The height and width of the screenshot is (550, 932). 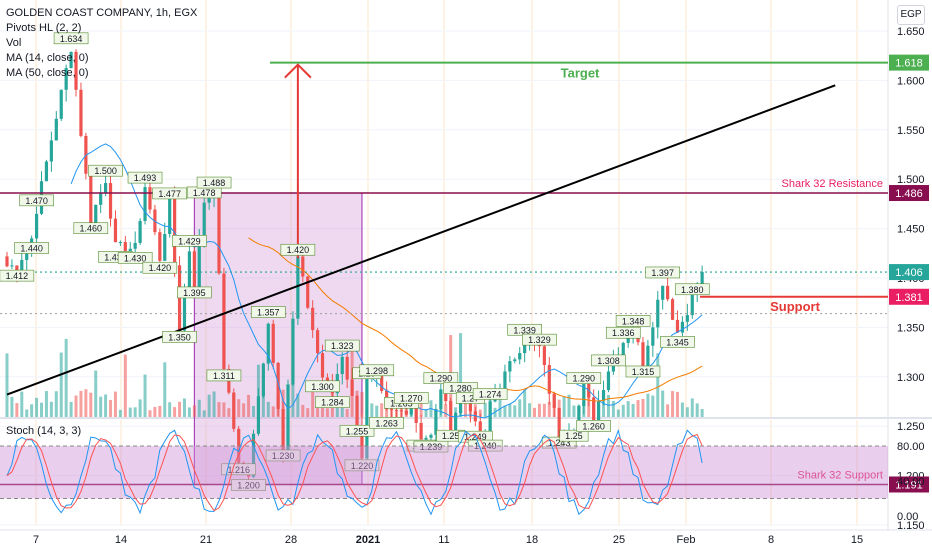 What do you see at coordinates (206, 540) in the screenshot?
I see `time-tick-label: 21` at bounding box center [206, 540].